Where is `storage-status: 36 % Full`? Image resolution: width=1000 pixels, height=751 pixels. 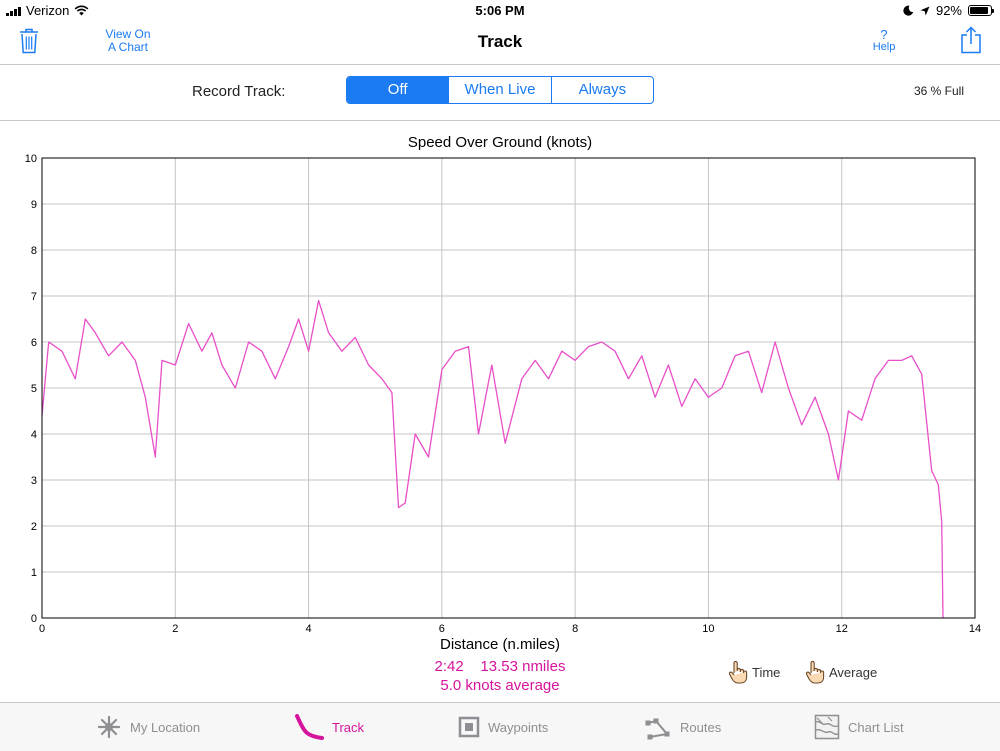
storage-status: 36 % Full is located at coordinates (938, 91).